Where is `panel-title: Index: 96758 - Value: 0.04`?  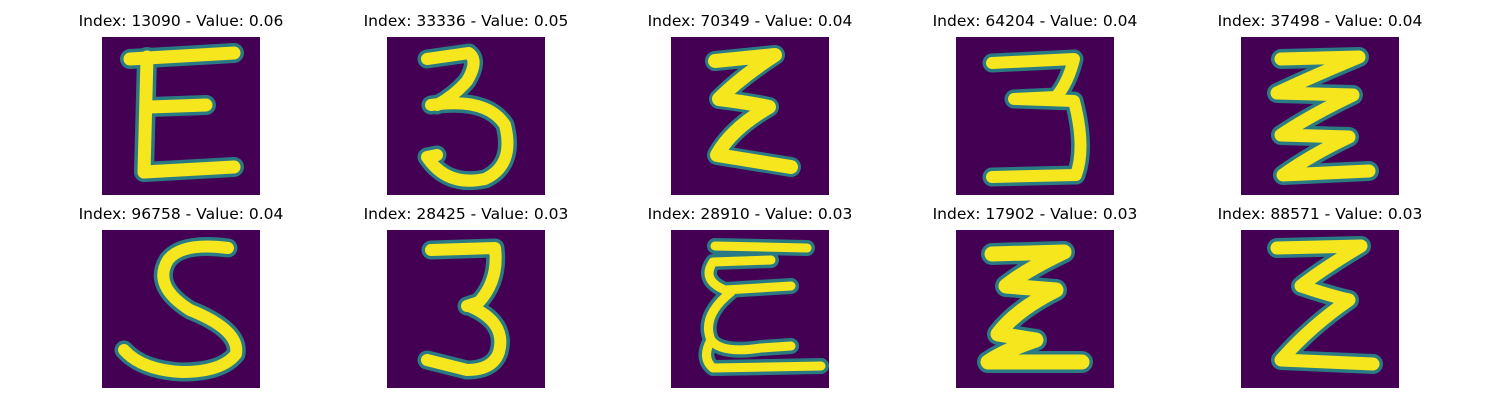
panel-title: Index: 96758 - Value: 0.04 is located at coordinates (181, 214).